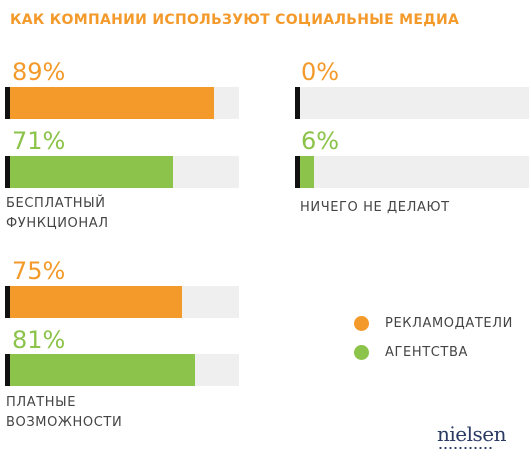 The height and width of the screenshot is (463, 531). Describe the element at coordinates (465, 448) in the screenshot. I see `nielsen-logo-dots` at that location.